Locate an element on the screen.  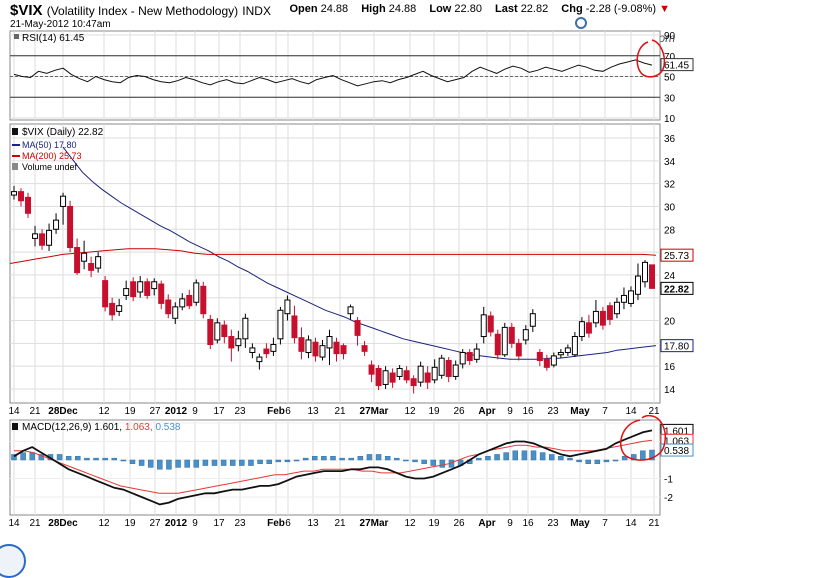
rsi-tick-label: 50 is located at coordinates (670, 78).